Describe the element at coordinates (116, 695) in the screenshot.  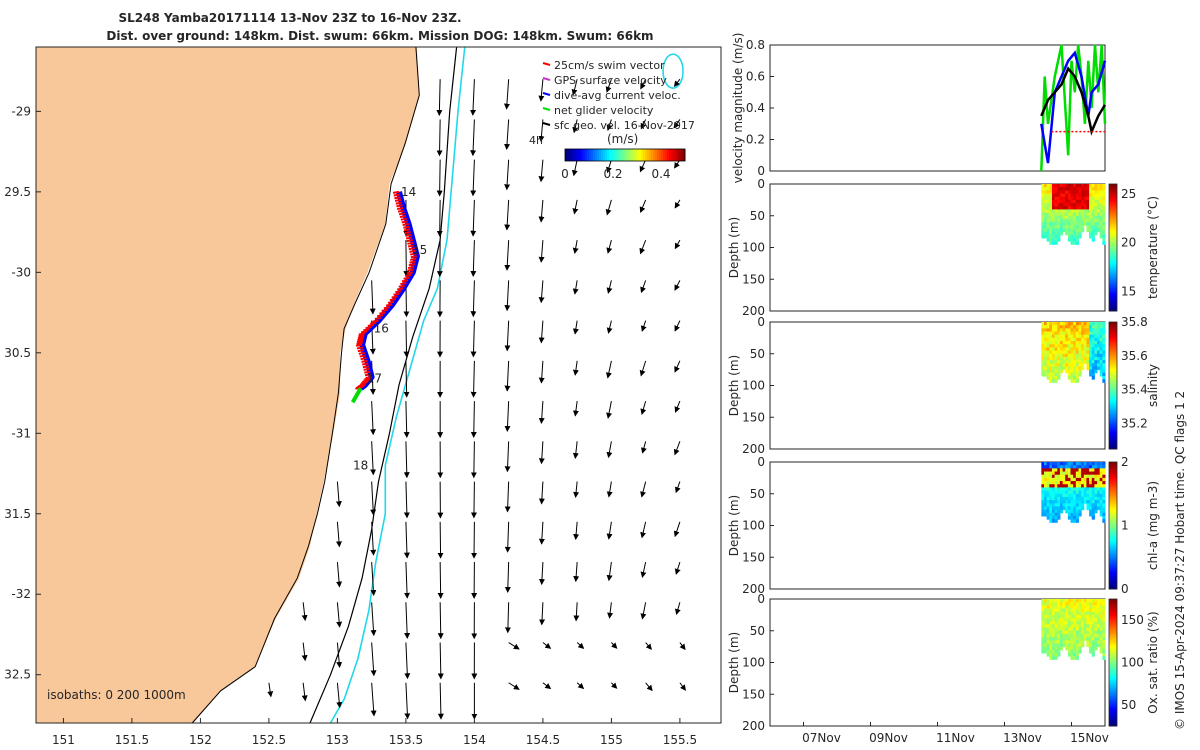
I see `isobaths-label: isobaths: 0 200 1000m` at that location.